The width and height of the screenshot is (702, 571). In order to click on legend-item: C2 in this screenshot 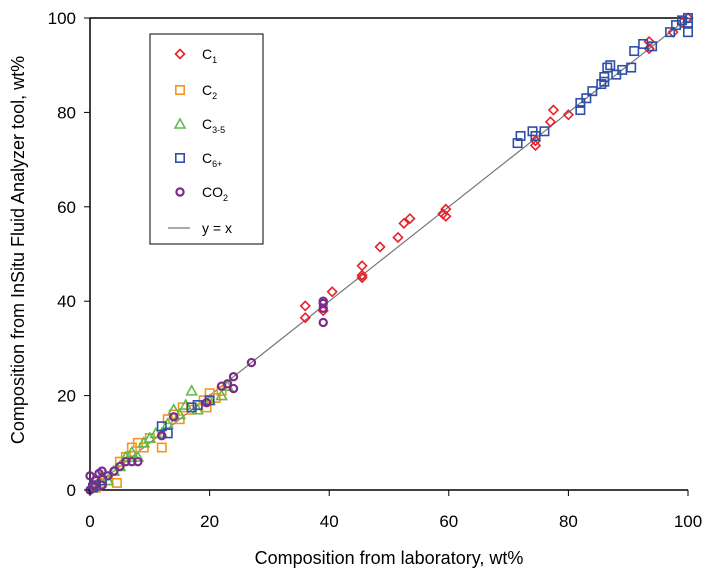, I will do `click(196, 91)`.